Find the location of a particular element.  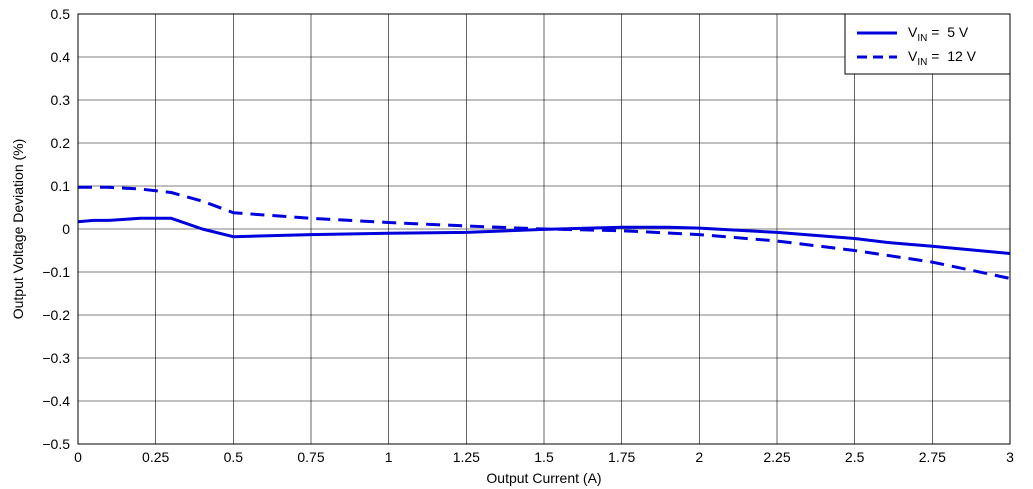

legend-label-rest: = 12 V is located at coordinates (951, 56).